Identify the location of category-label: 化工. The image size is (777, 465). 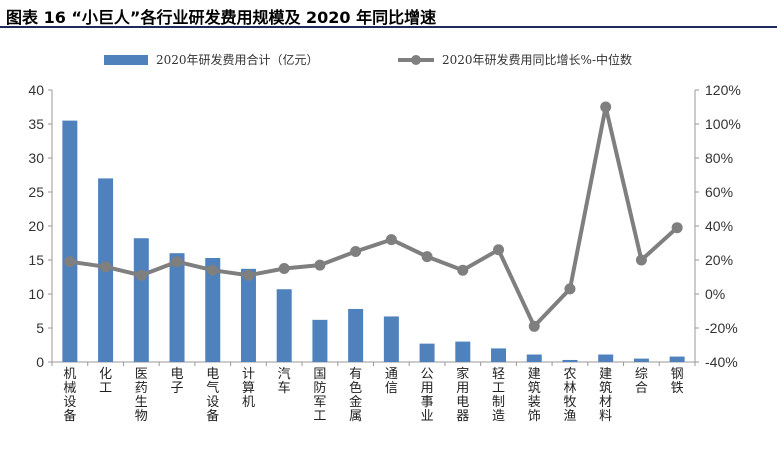
(105, 381).